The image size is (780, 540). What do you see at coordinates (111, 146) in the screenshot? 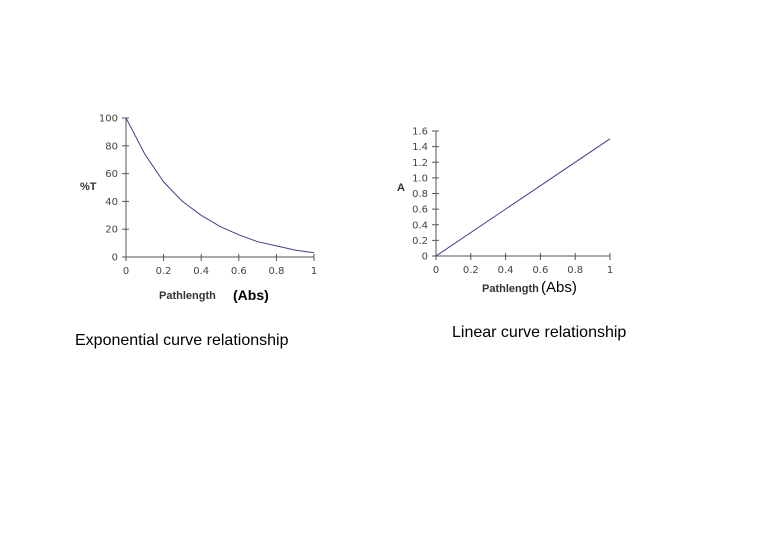
I see `left-y-tick-label: 80` at bounding box center [111, 146].